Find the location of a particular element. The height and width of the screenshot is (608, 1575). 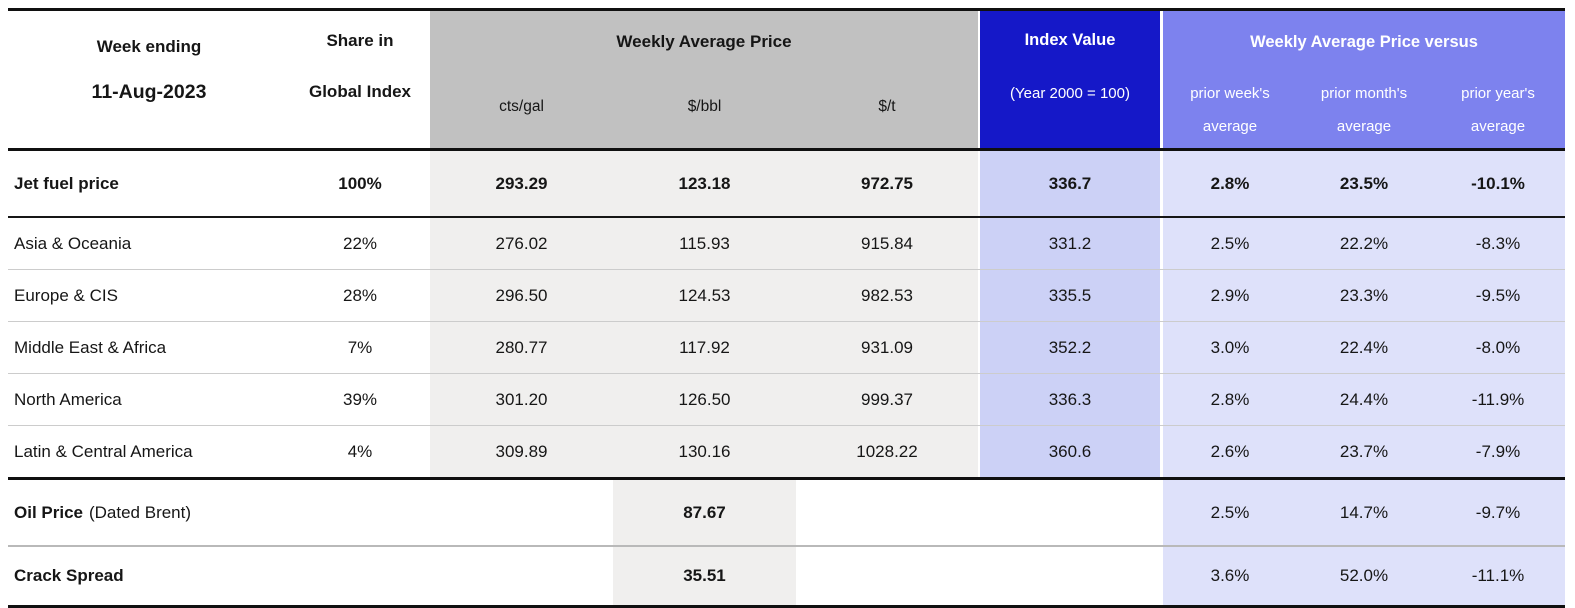

vs-prior-year: -9.5% is located at coordinates (1498, 295).